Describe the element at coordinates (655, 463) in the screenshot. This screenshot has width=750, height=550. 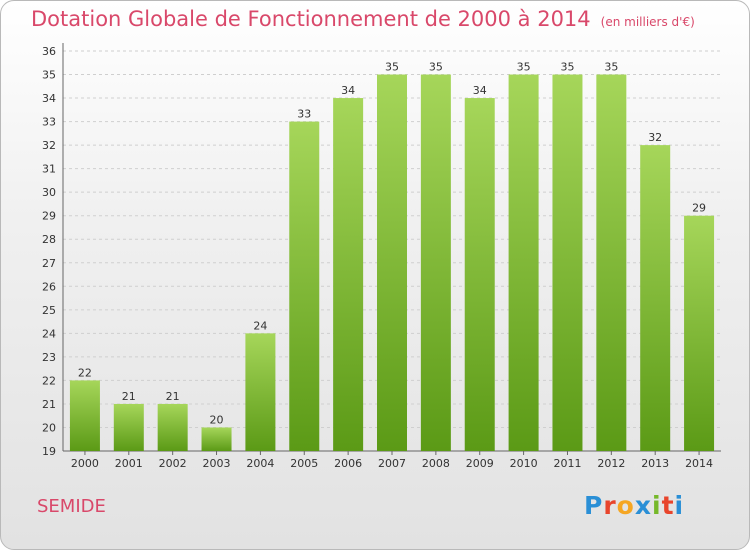
I see `x-tick-label: 2013` at that location.